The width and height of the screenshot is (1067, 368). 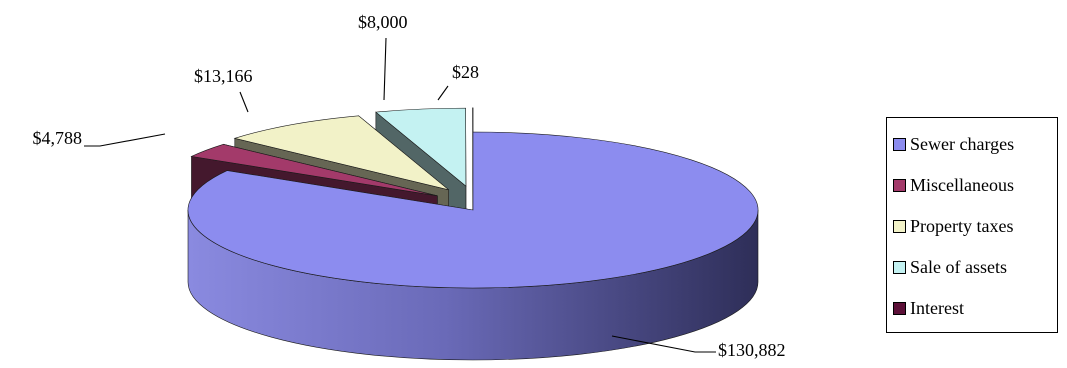 I want to click on legend-swatch-interest, so click(x=899, y=308).